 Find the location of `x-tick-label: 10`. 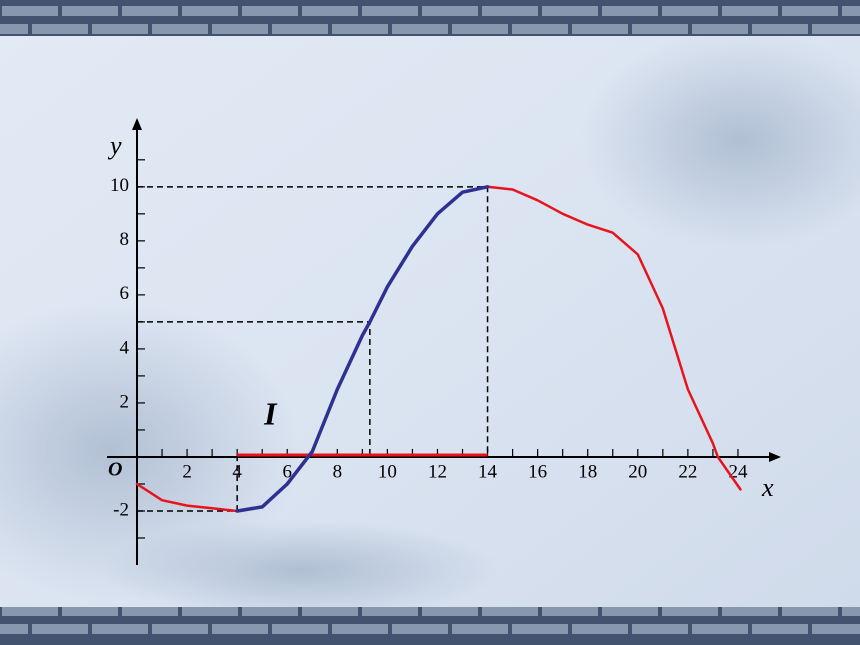

x-tick-label: 10 is located at coordinates (387, 471).